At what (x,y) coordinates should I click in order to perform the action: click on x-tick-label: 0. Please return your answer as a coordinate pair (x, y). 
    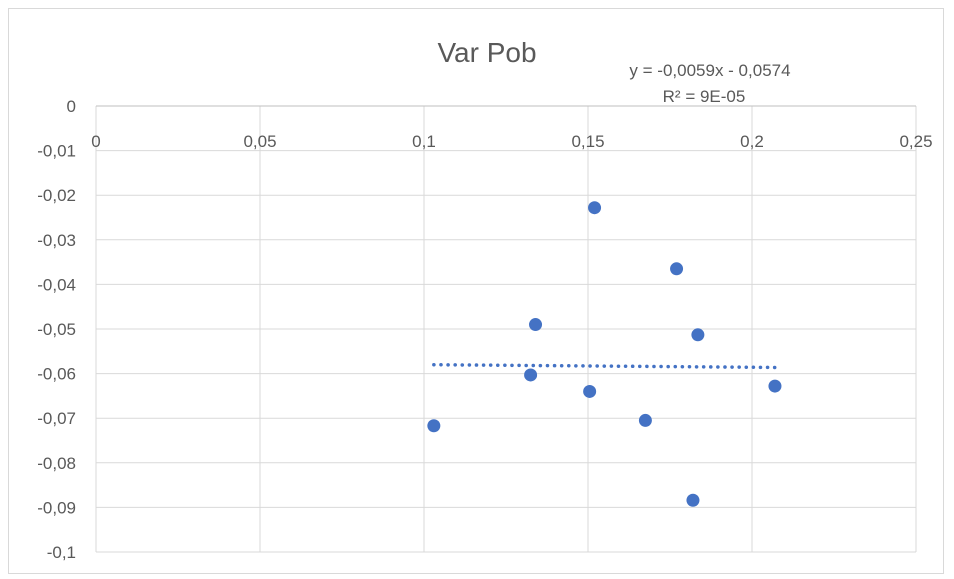
    Looking at the image, I should click on (95, 141).